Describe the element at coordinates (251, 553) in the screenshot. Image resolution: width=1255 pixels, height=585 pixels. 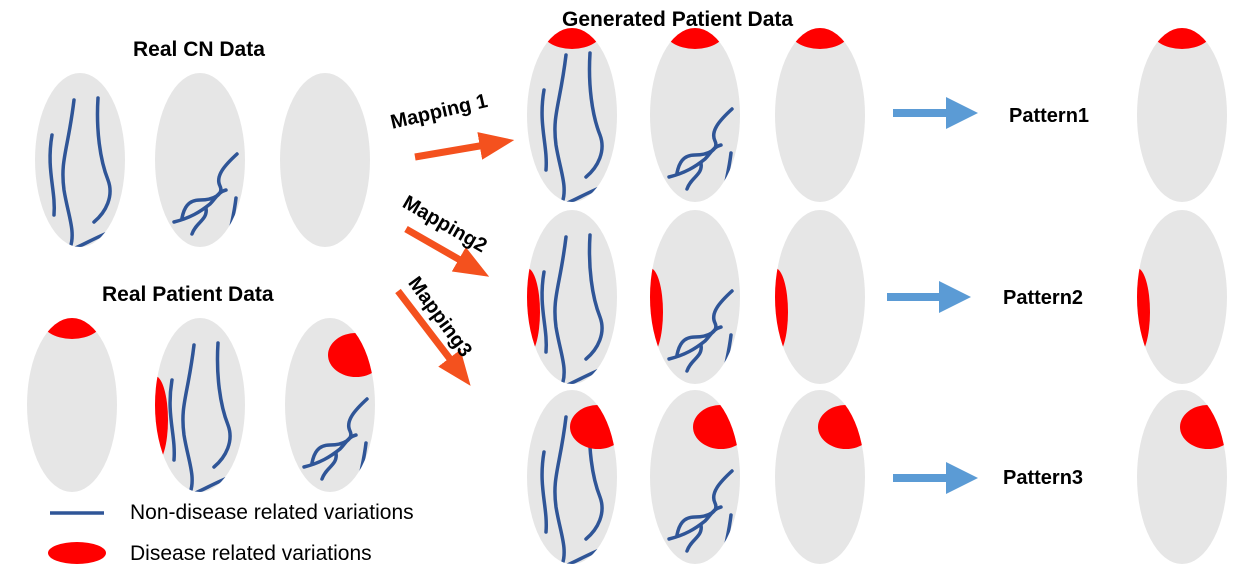
I see `legend-disease-label: Disease related variations` at that location.